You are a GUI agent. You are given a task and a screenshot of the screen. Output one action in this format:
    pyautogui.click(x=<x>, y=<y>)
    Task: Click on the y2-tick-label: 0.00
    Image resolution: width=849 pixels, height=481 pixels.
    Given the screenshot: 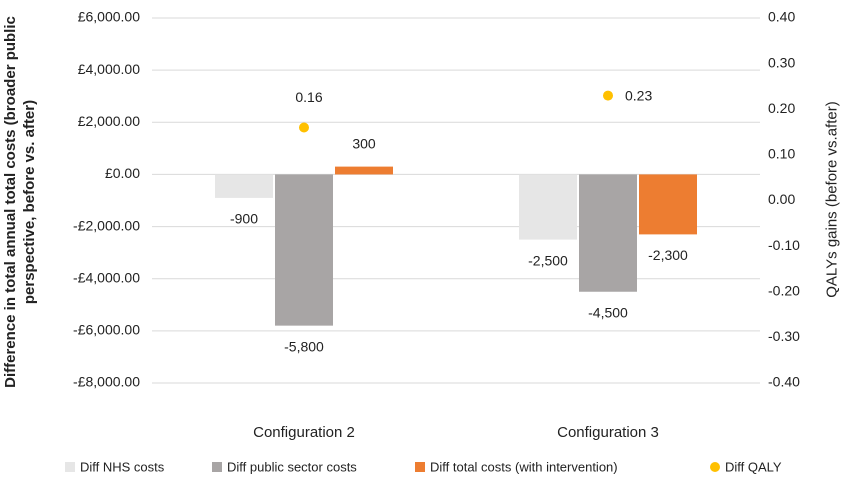 What is the action you would take?
    pyautogui.click(x=781, y=199)
    